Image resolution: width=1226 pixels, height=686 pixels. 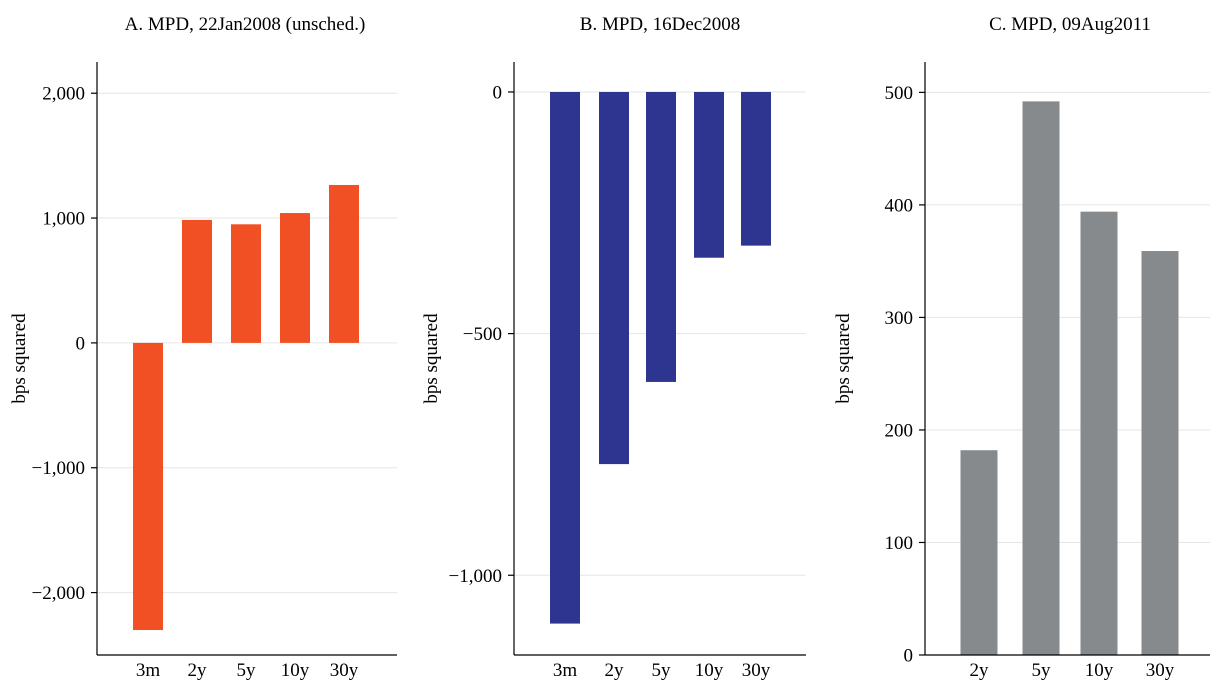 What do you see at coordinates (660, 24) in the screenshot?
I see `chart-title: B. MPD, 16Dec2008` at bounding box center [660, 24].